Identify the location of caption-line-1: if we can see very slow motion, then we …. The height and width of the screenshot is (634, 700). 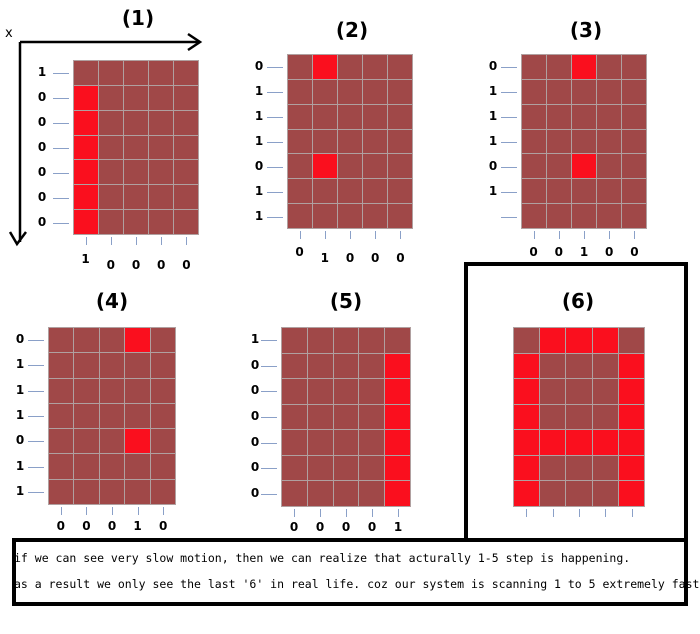
(322, 558).